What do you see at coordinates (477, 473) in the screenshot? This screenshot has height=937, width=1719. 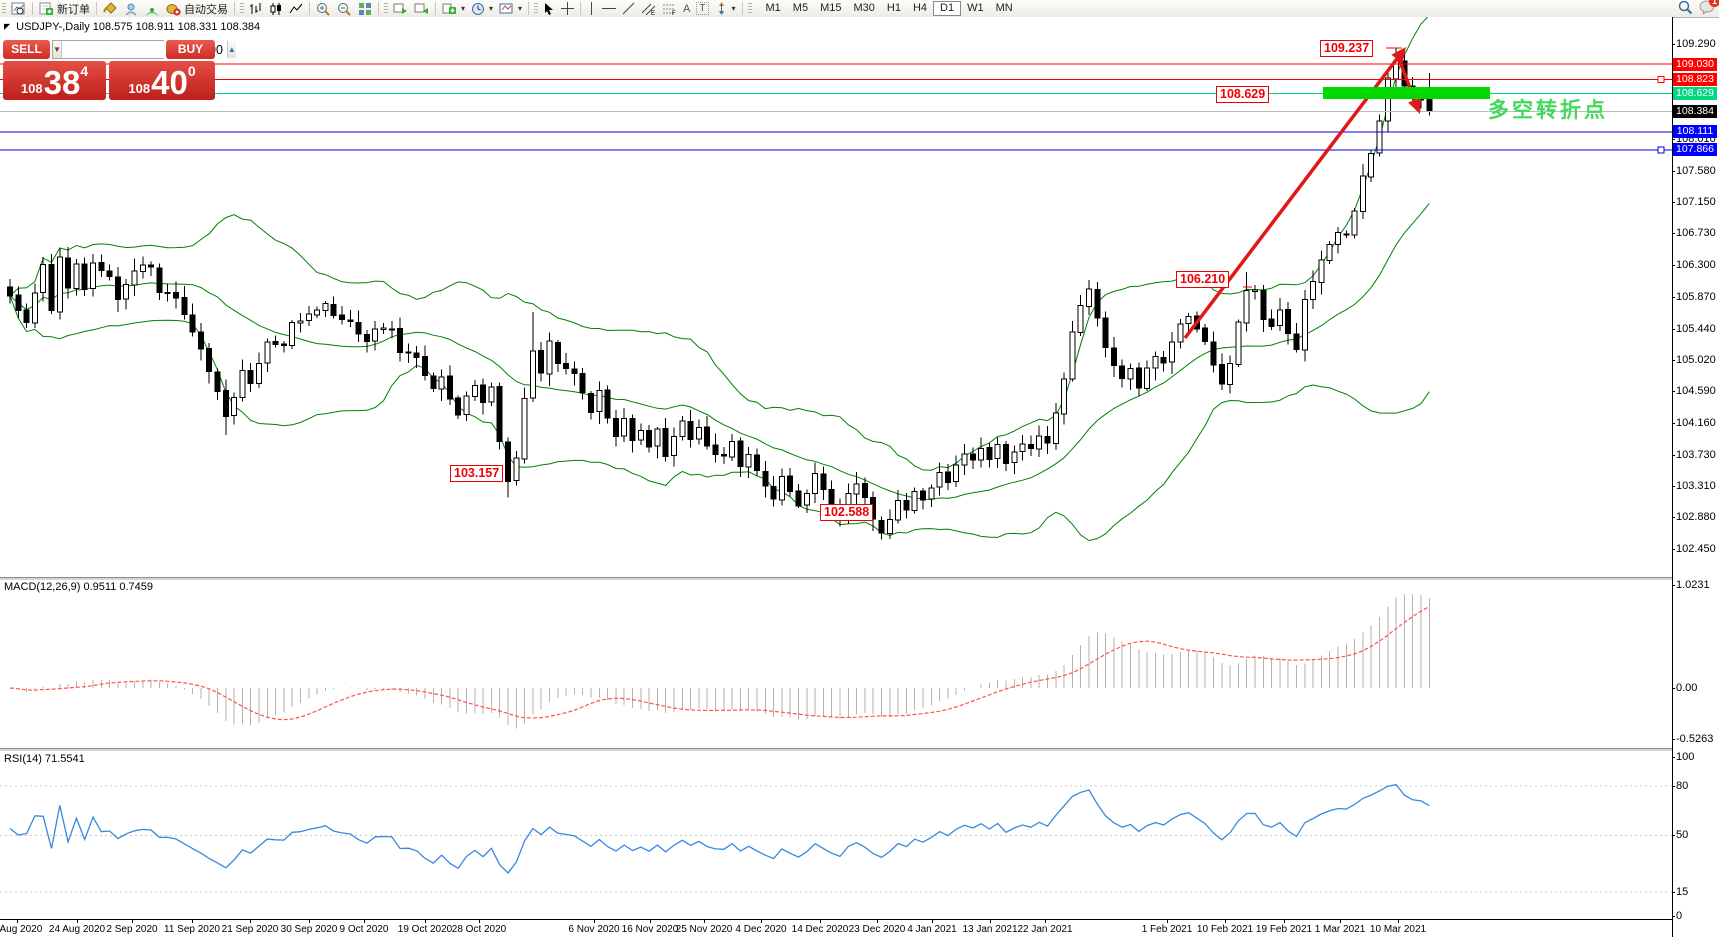 I see `price-annotation: 103.157` at bounding box center [477, 473].